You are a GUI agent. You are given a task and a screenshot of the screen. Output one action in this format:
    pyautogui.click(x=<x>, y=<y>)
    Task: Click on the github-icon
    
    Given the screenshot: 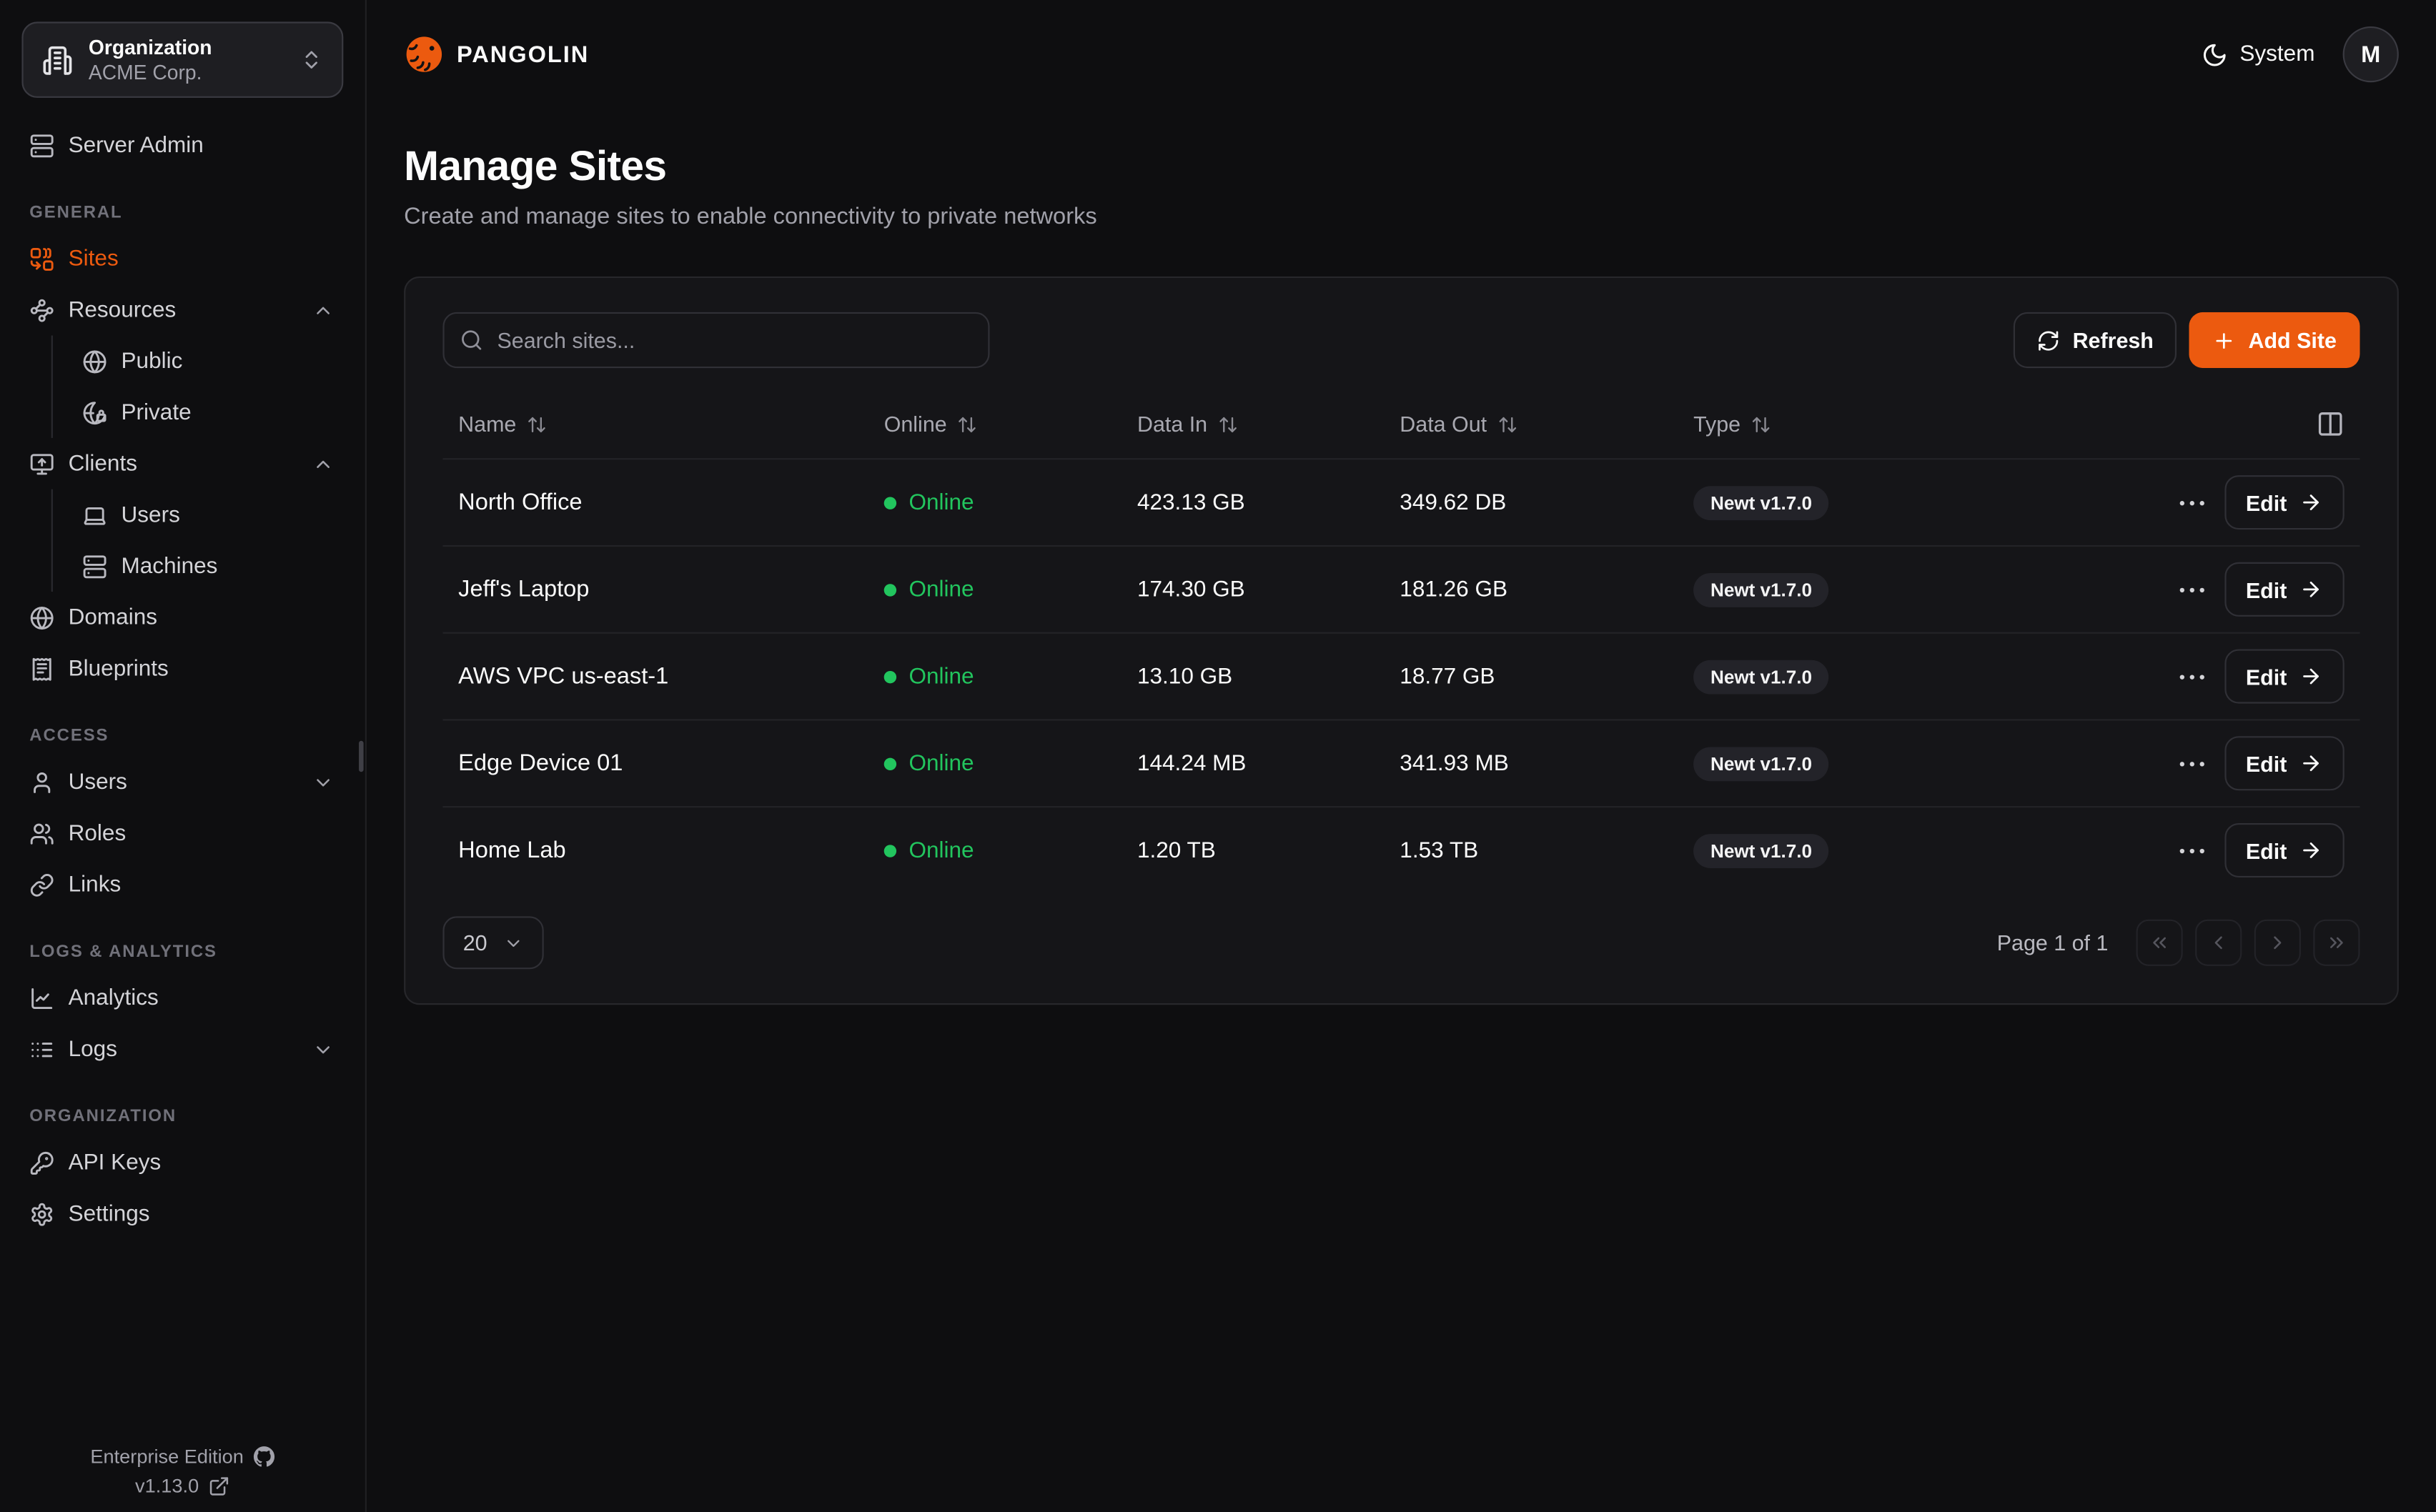 What is the action you would take?
    pyautogui.click(x=263, y=1456)
    